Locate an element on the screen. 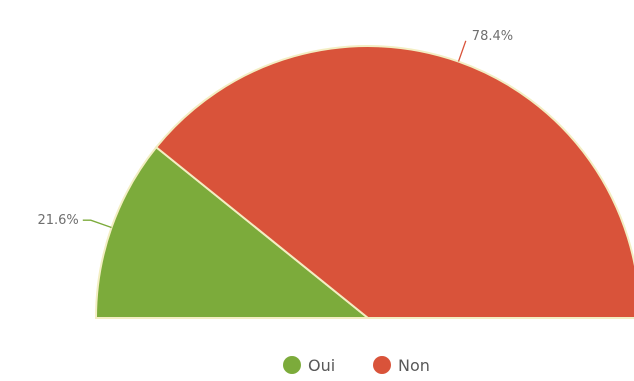 This screenshot has height=381, width=634. legend-swatch-oui is located at coordinates (292, 365).